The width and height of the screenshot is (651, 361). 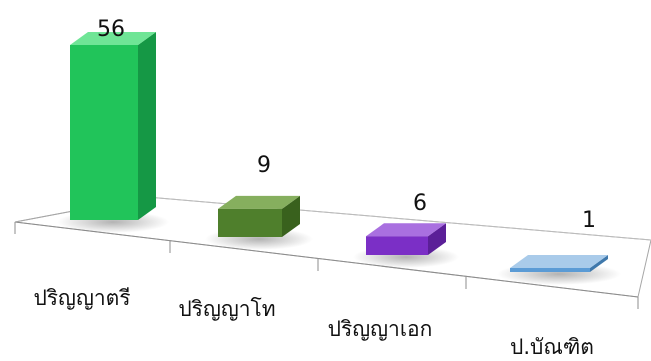 I want to click on data-label: 1, so click(x=589, y=220).